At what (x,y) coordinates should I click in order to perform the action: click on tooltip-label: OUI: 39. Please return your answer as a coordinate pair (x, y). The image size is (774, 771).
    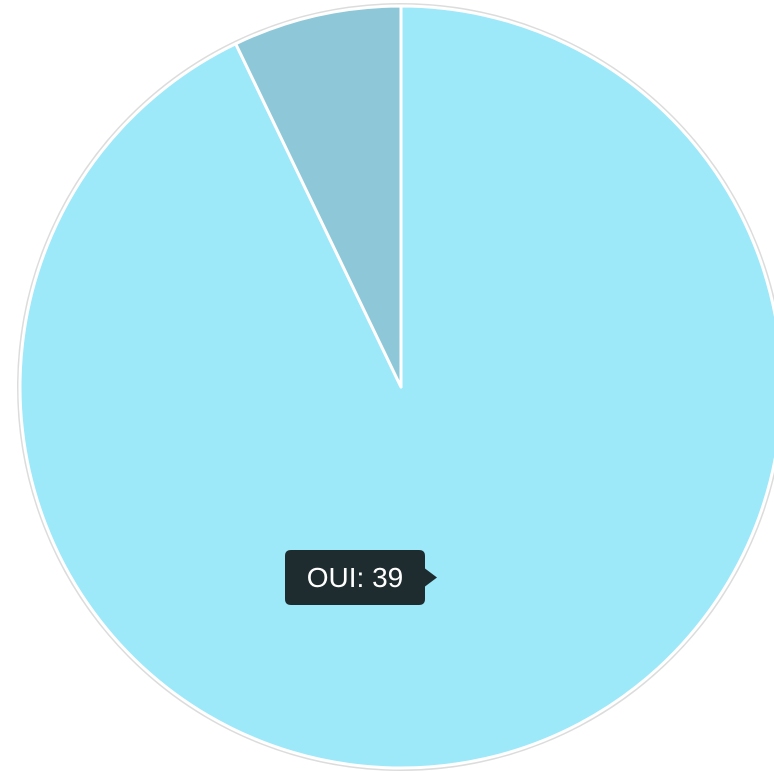
    Looking at the image, I should click on (355, 577).